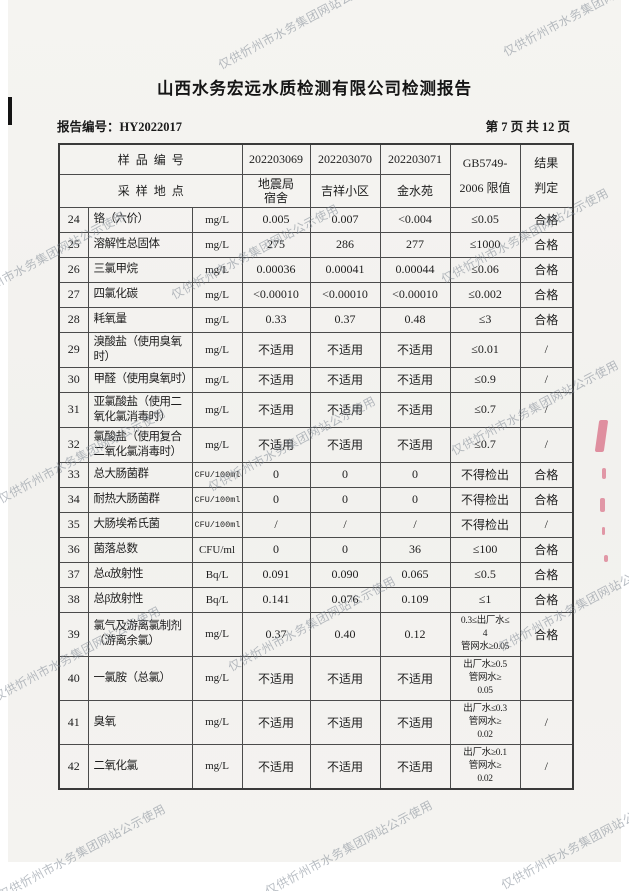  Describe the element at coordinates (140, 549) in the screenshot. I see `cell-name: 菌落总数` at that location.